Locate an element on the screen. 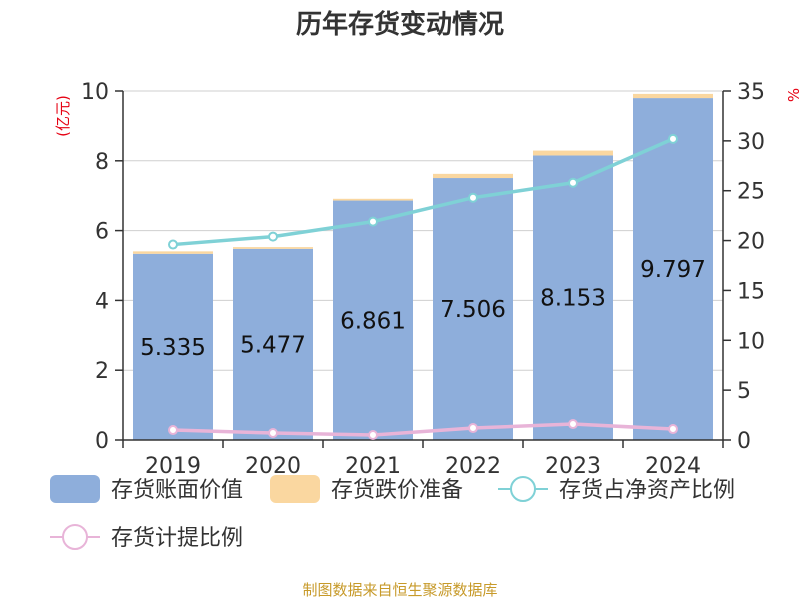 The height and width of the screenshot is (600, 800). right-axis-unit: % is located at coordinates (792, 95).